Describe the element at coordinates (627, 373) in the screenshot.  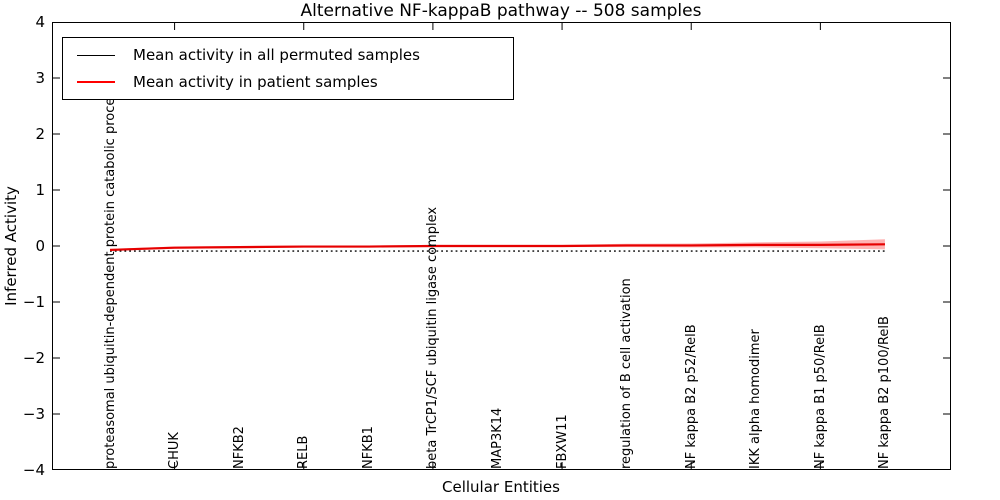
I see `x-entity-label: regulation of B cell activation` at that location.